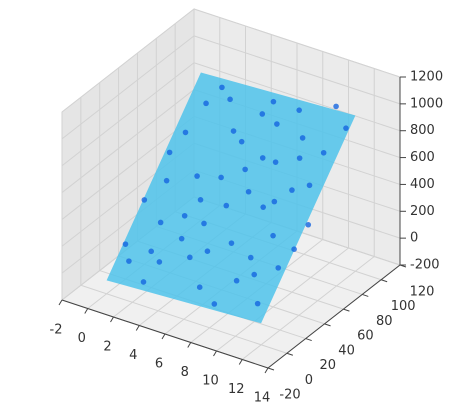  What do you see at coordinates (422, 157) in the screenshot?
I see `z-tick-label: 600` at bounding box center [422, 157].